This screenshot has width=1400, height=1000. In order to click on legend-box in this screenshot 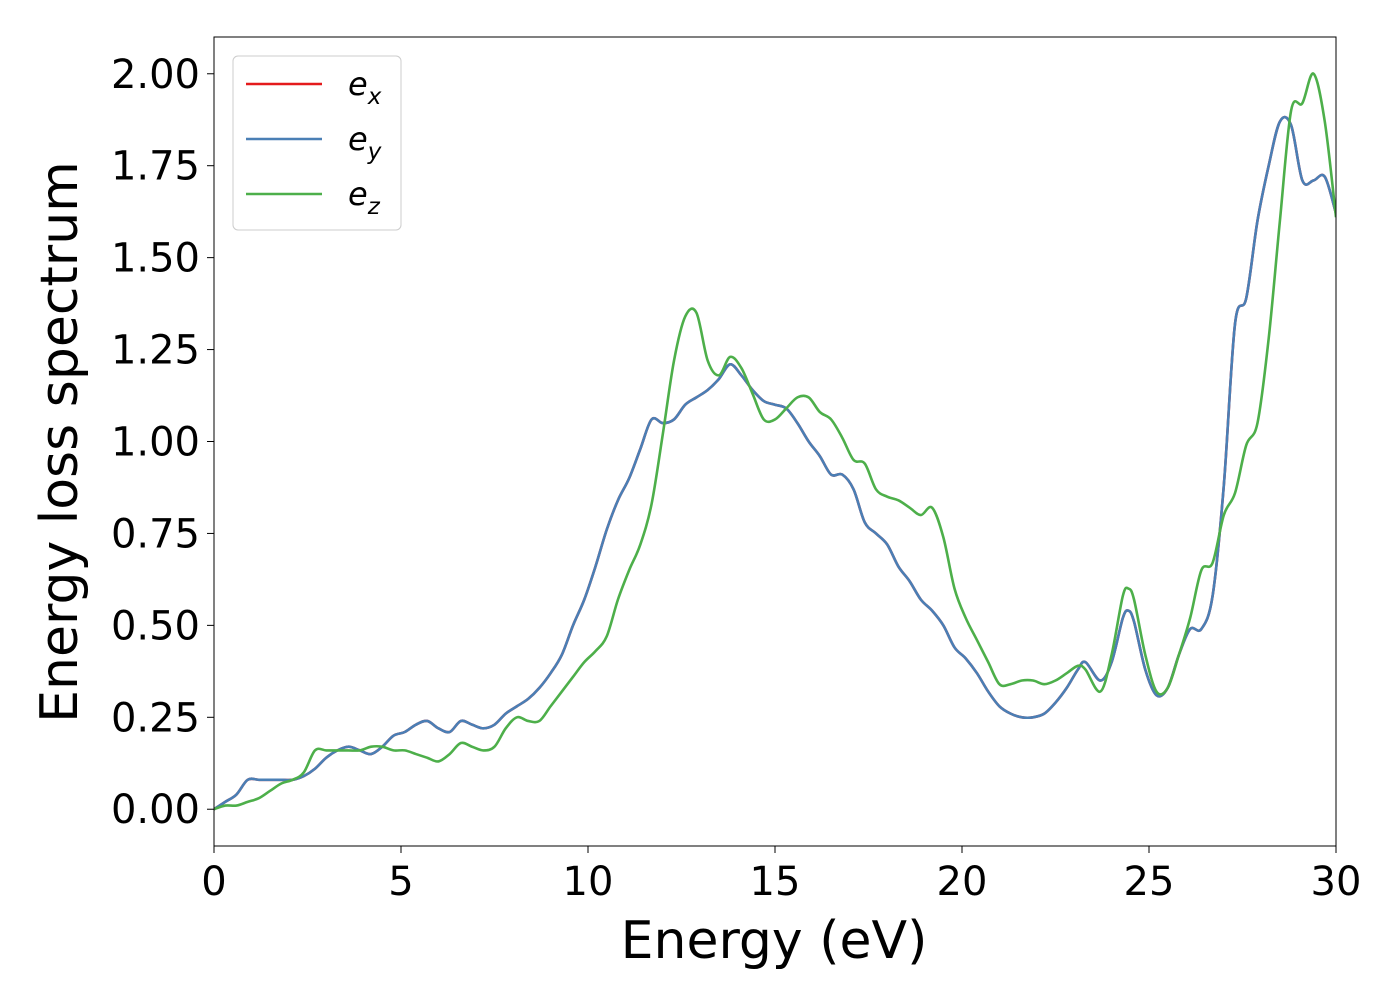, I will do `click(317, 143)`.